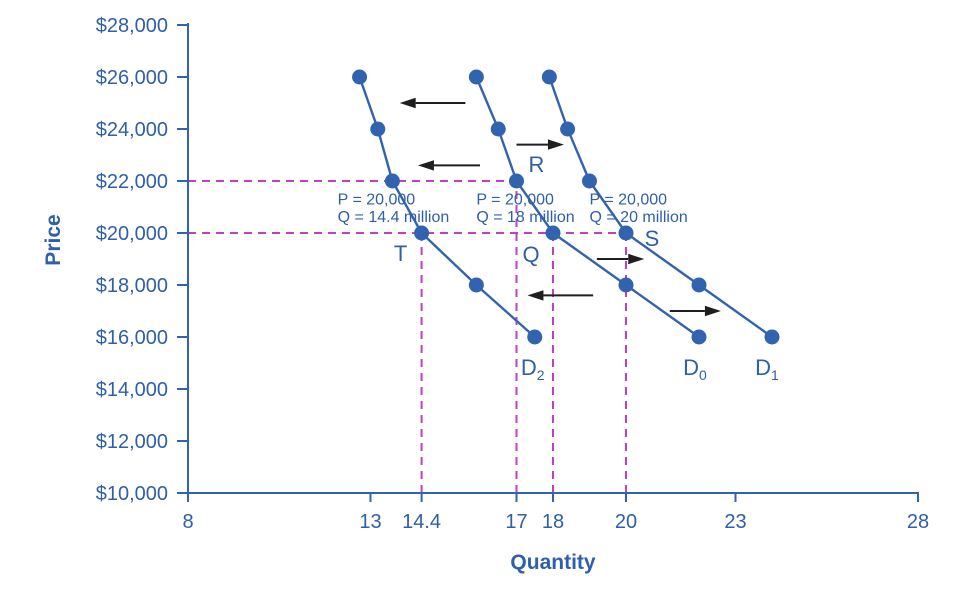  Describe the element at coordinates (187, 522) in the screenshot. I see `x-tick-label: 8` at that location.